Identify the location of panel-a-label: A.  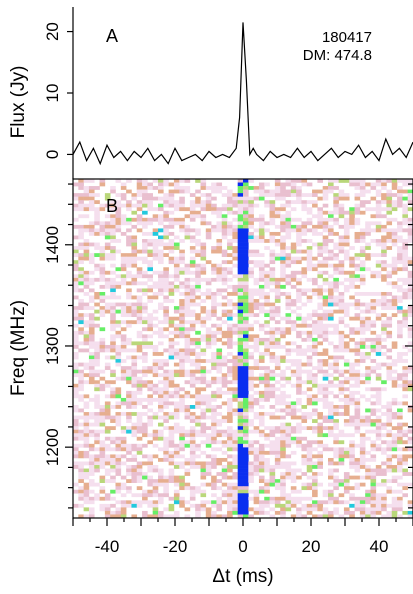
(112, 36).